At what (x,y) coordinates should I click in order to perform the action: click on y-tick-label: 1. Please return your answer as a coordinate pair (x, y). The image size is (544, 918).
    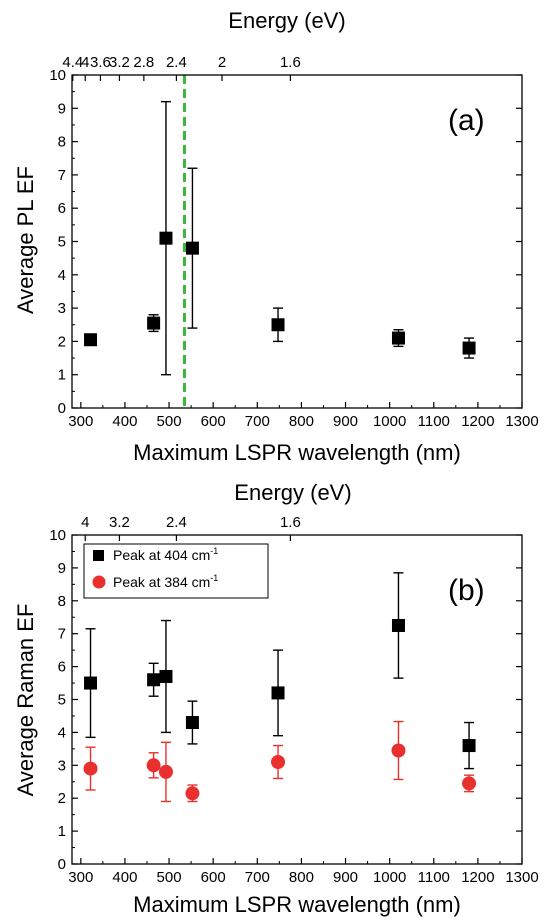
    Looking at the image, I should click on (62, 375).